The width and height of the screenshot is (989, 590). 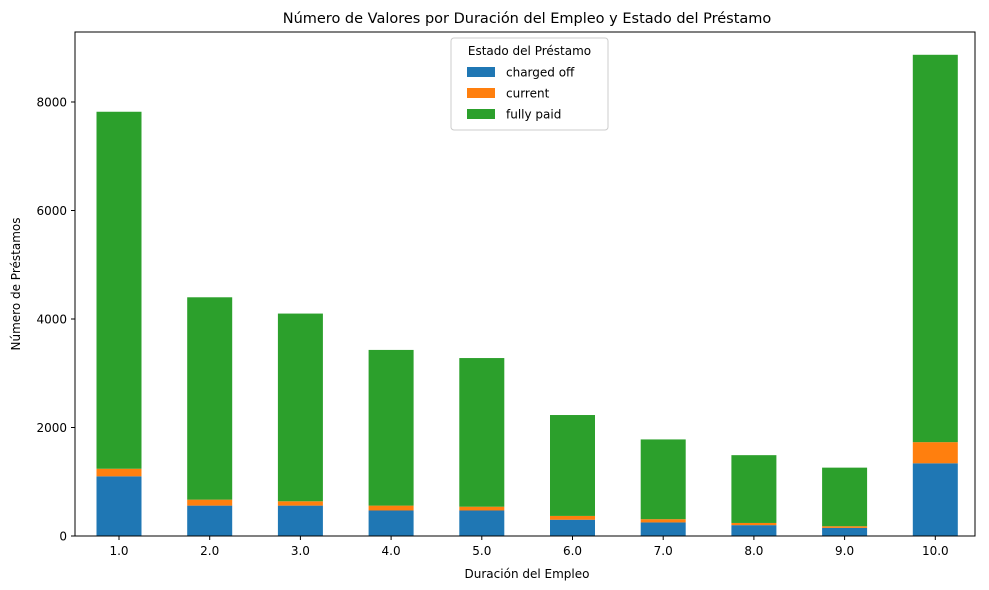 I want to click on bar-charged-off-10.0, so click(x=935, y=499).